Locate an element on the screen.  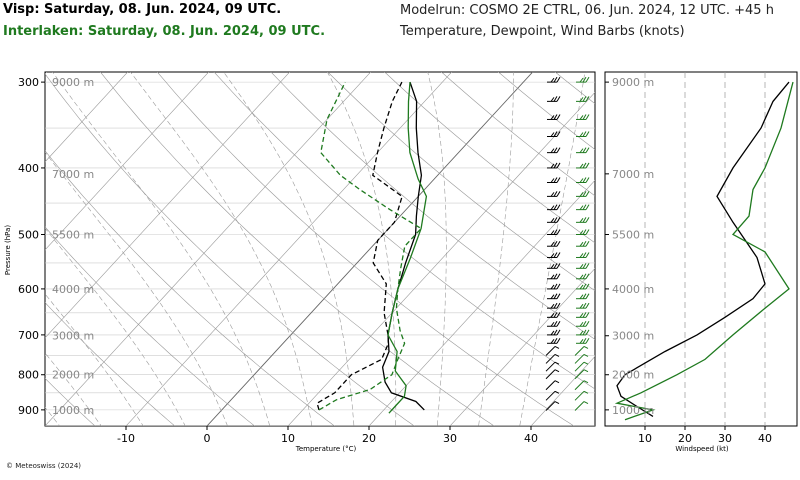
wind-altitude-label: 1000 m is located at coordinates (633, 410).